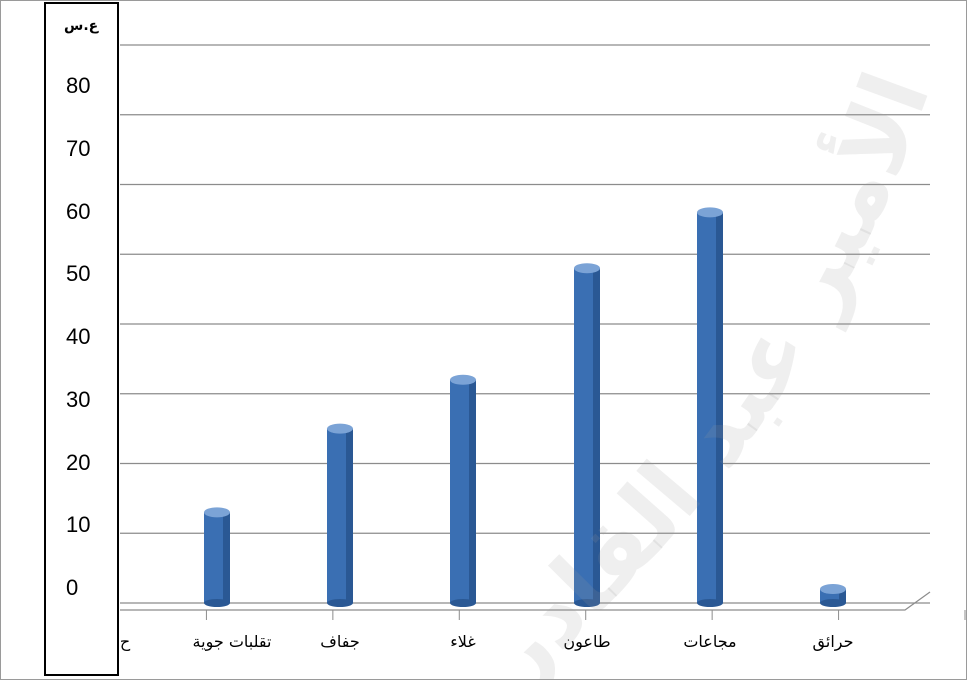  I want to click on x-category-label: مجاعات, so click(710, 641).